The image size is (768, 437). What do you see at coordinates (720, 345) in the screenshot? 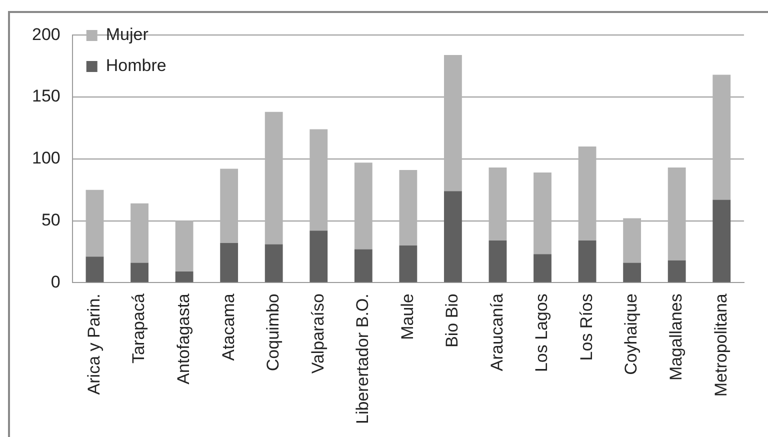
I see `x-tick-label: Metropolitana` at bounding box center [720, 345].